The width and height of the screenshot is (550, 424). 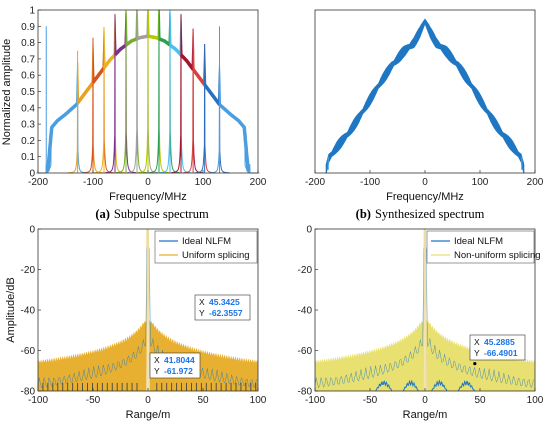 What do you see at coordinates (425, 96) in the screenshot?
I see `panel-b-plot-area` at bounding box center [425, 96].